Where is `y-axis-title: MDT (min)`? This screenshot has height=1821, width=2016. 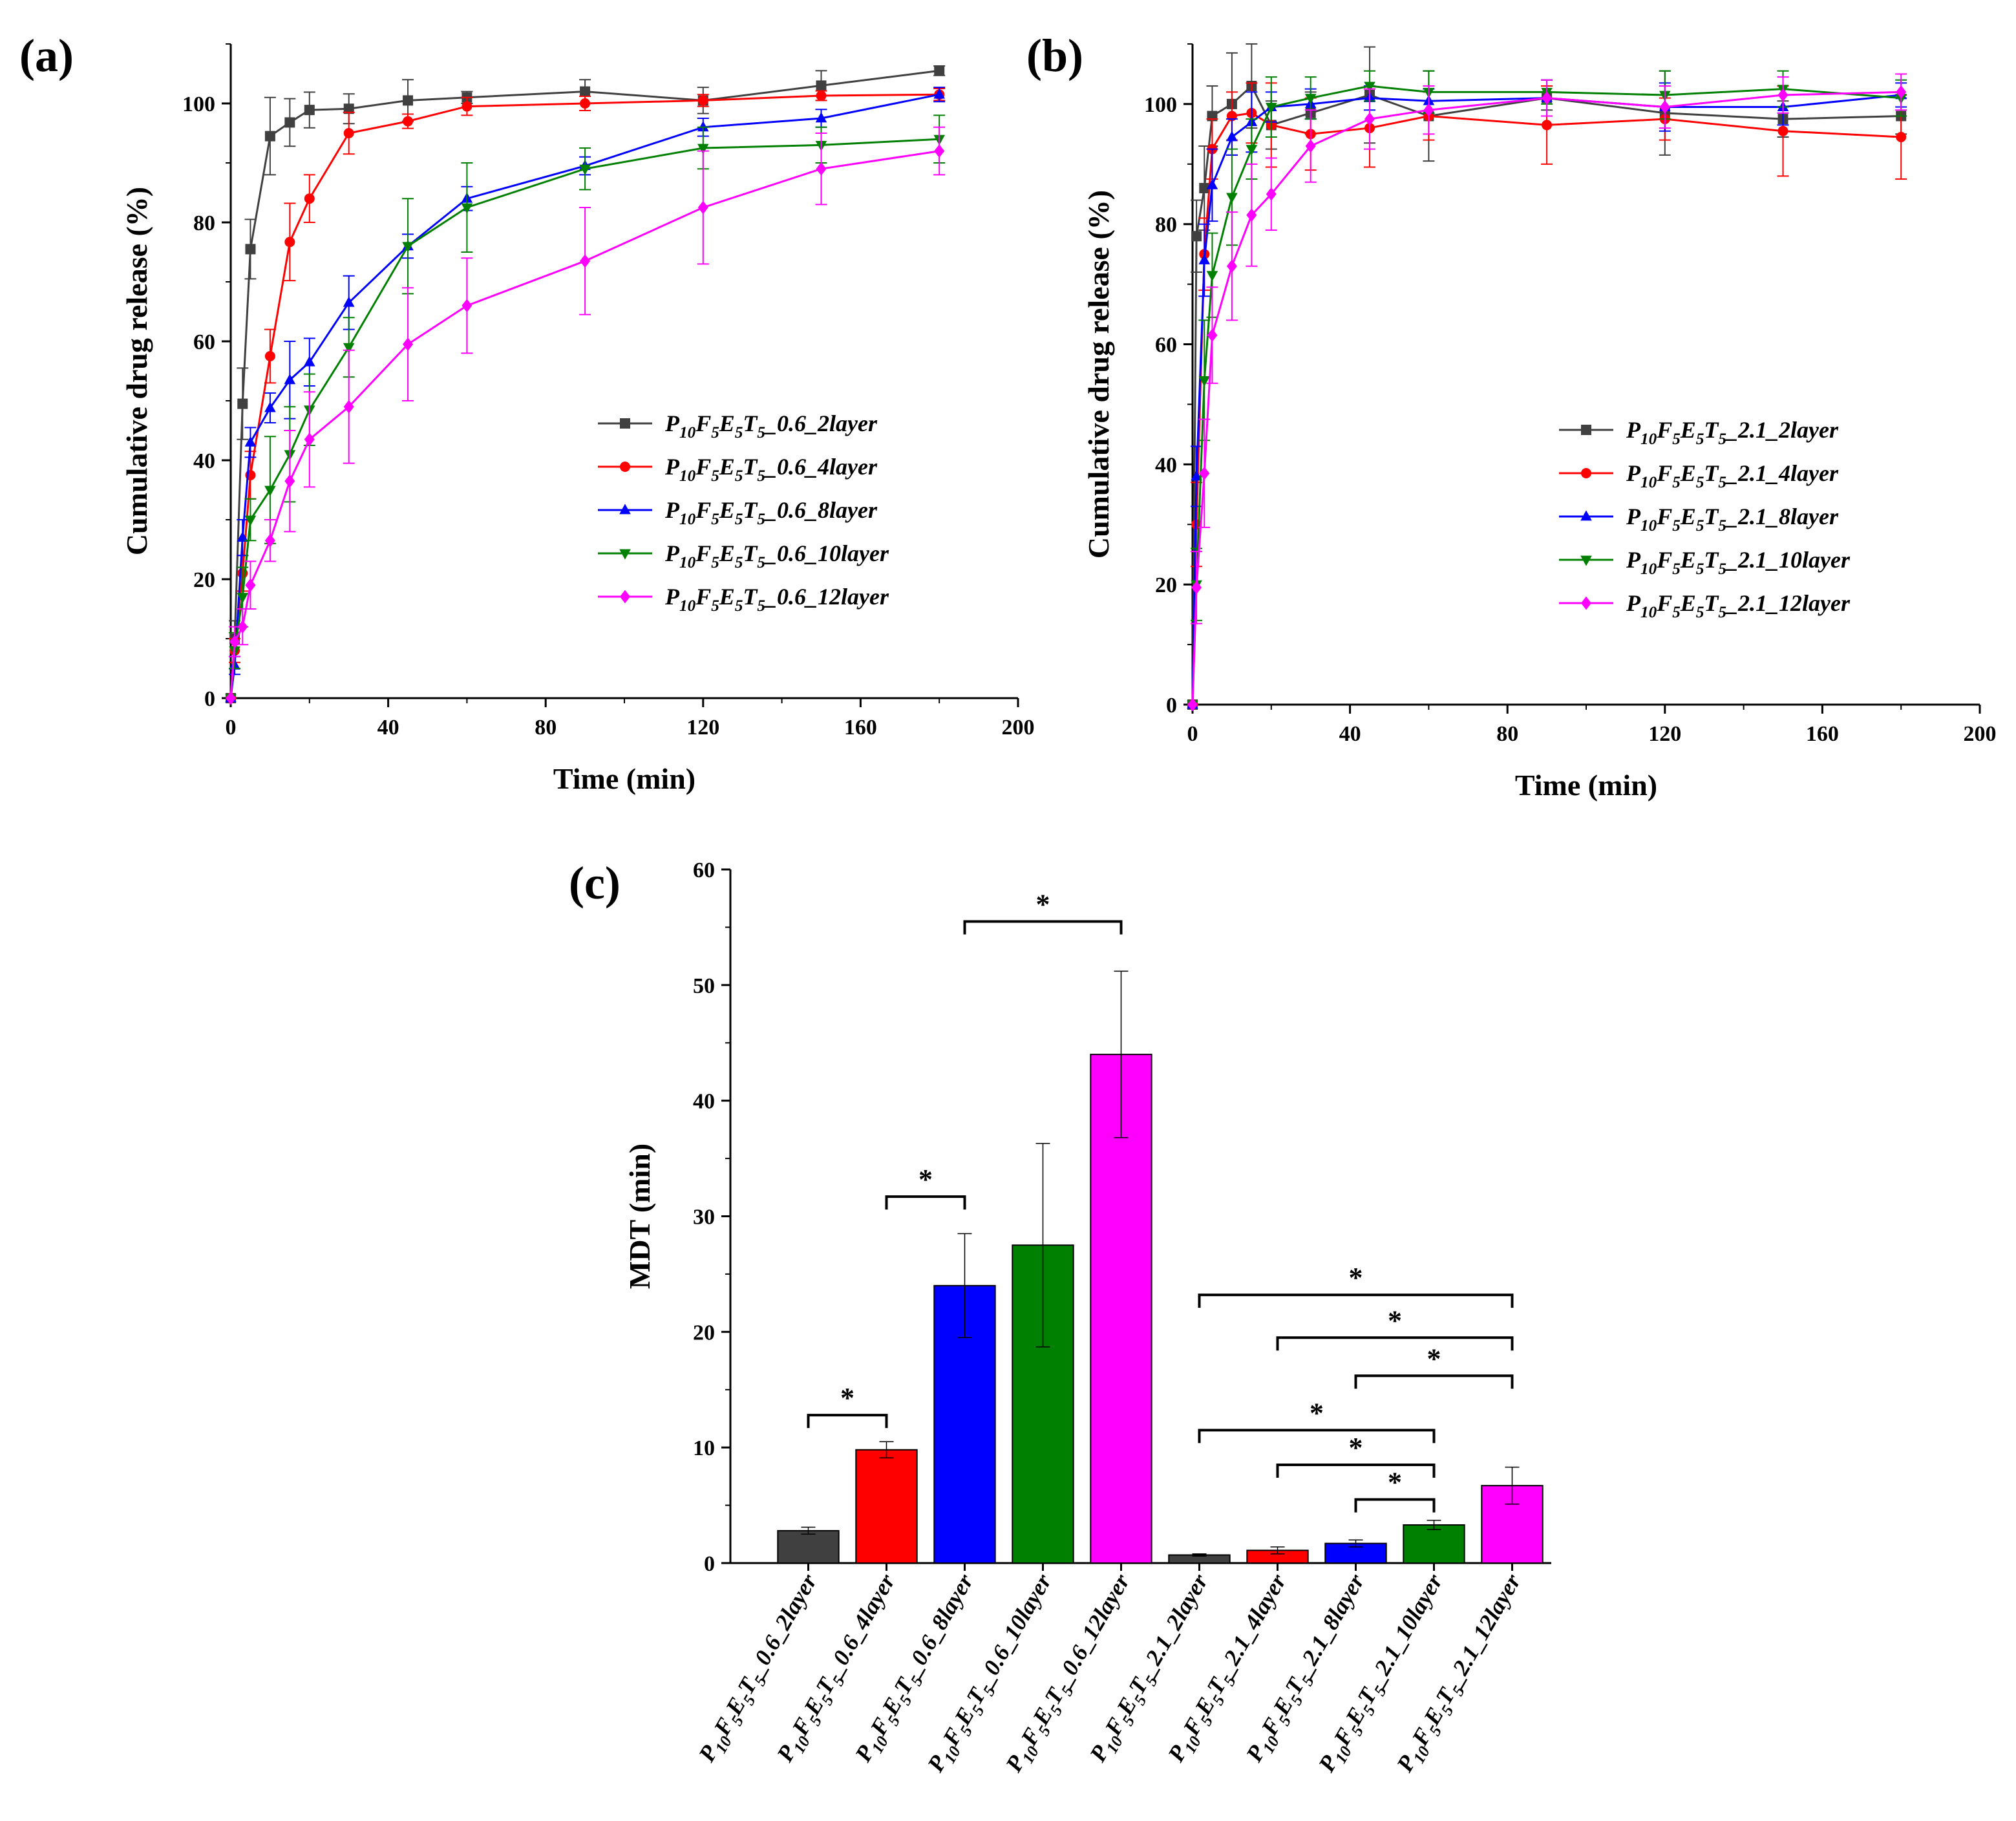 y-axis-title: MDT (min) is located at coordinates (639, 1216).